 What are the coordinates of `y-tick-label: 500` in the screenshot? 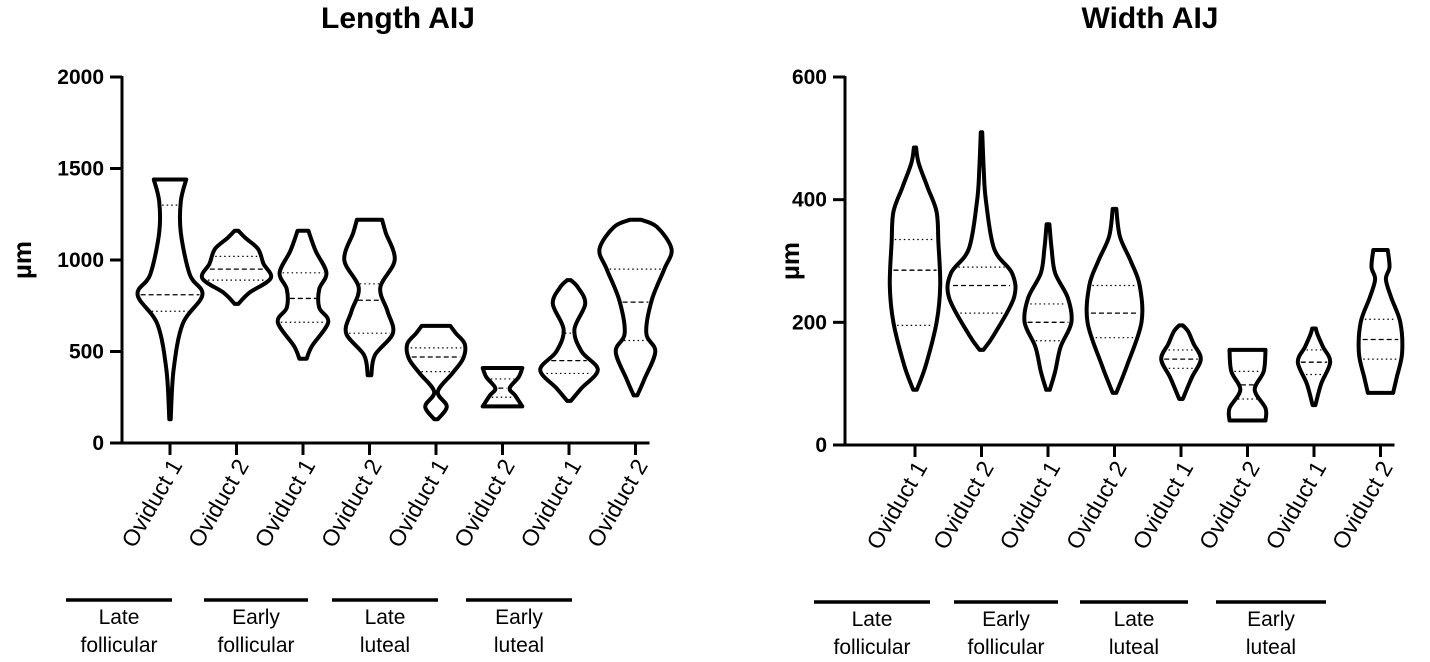 It's located at (86, 352).